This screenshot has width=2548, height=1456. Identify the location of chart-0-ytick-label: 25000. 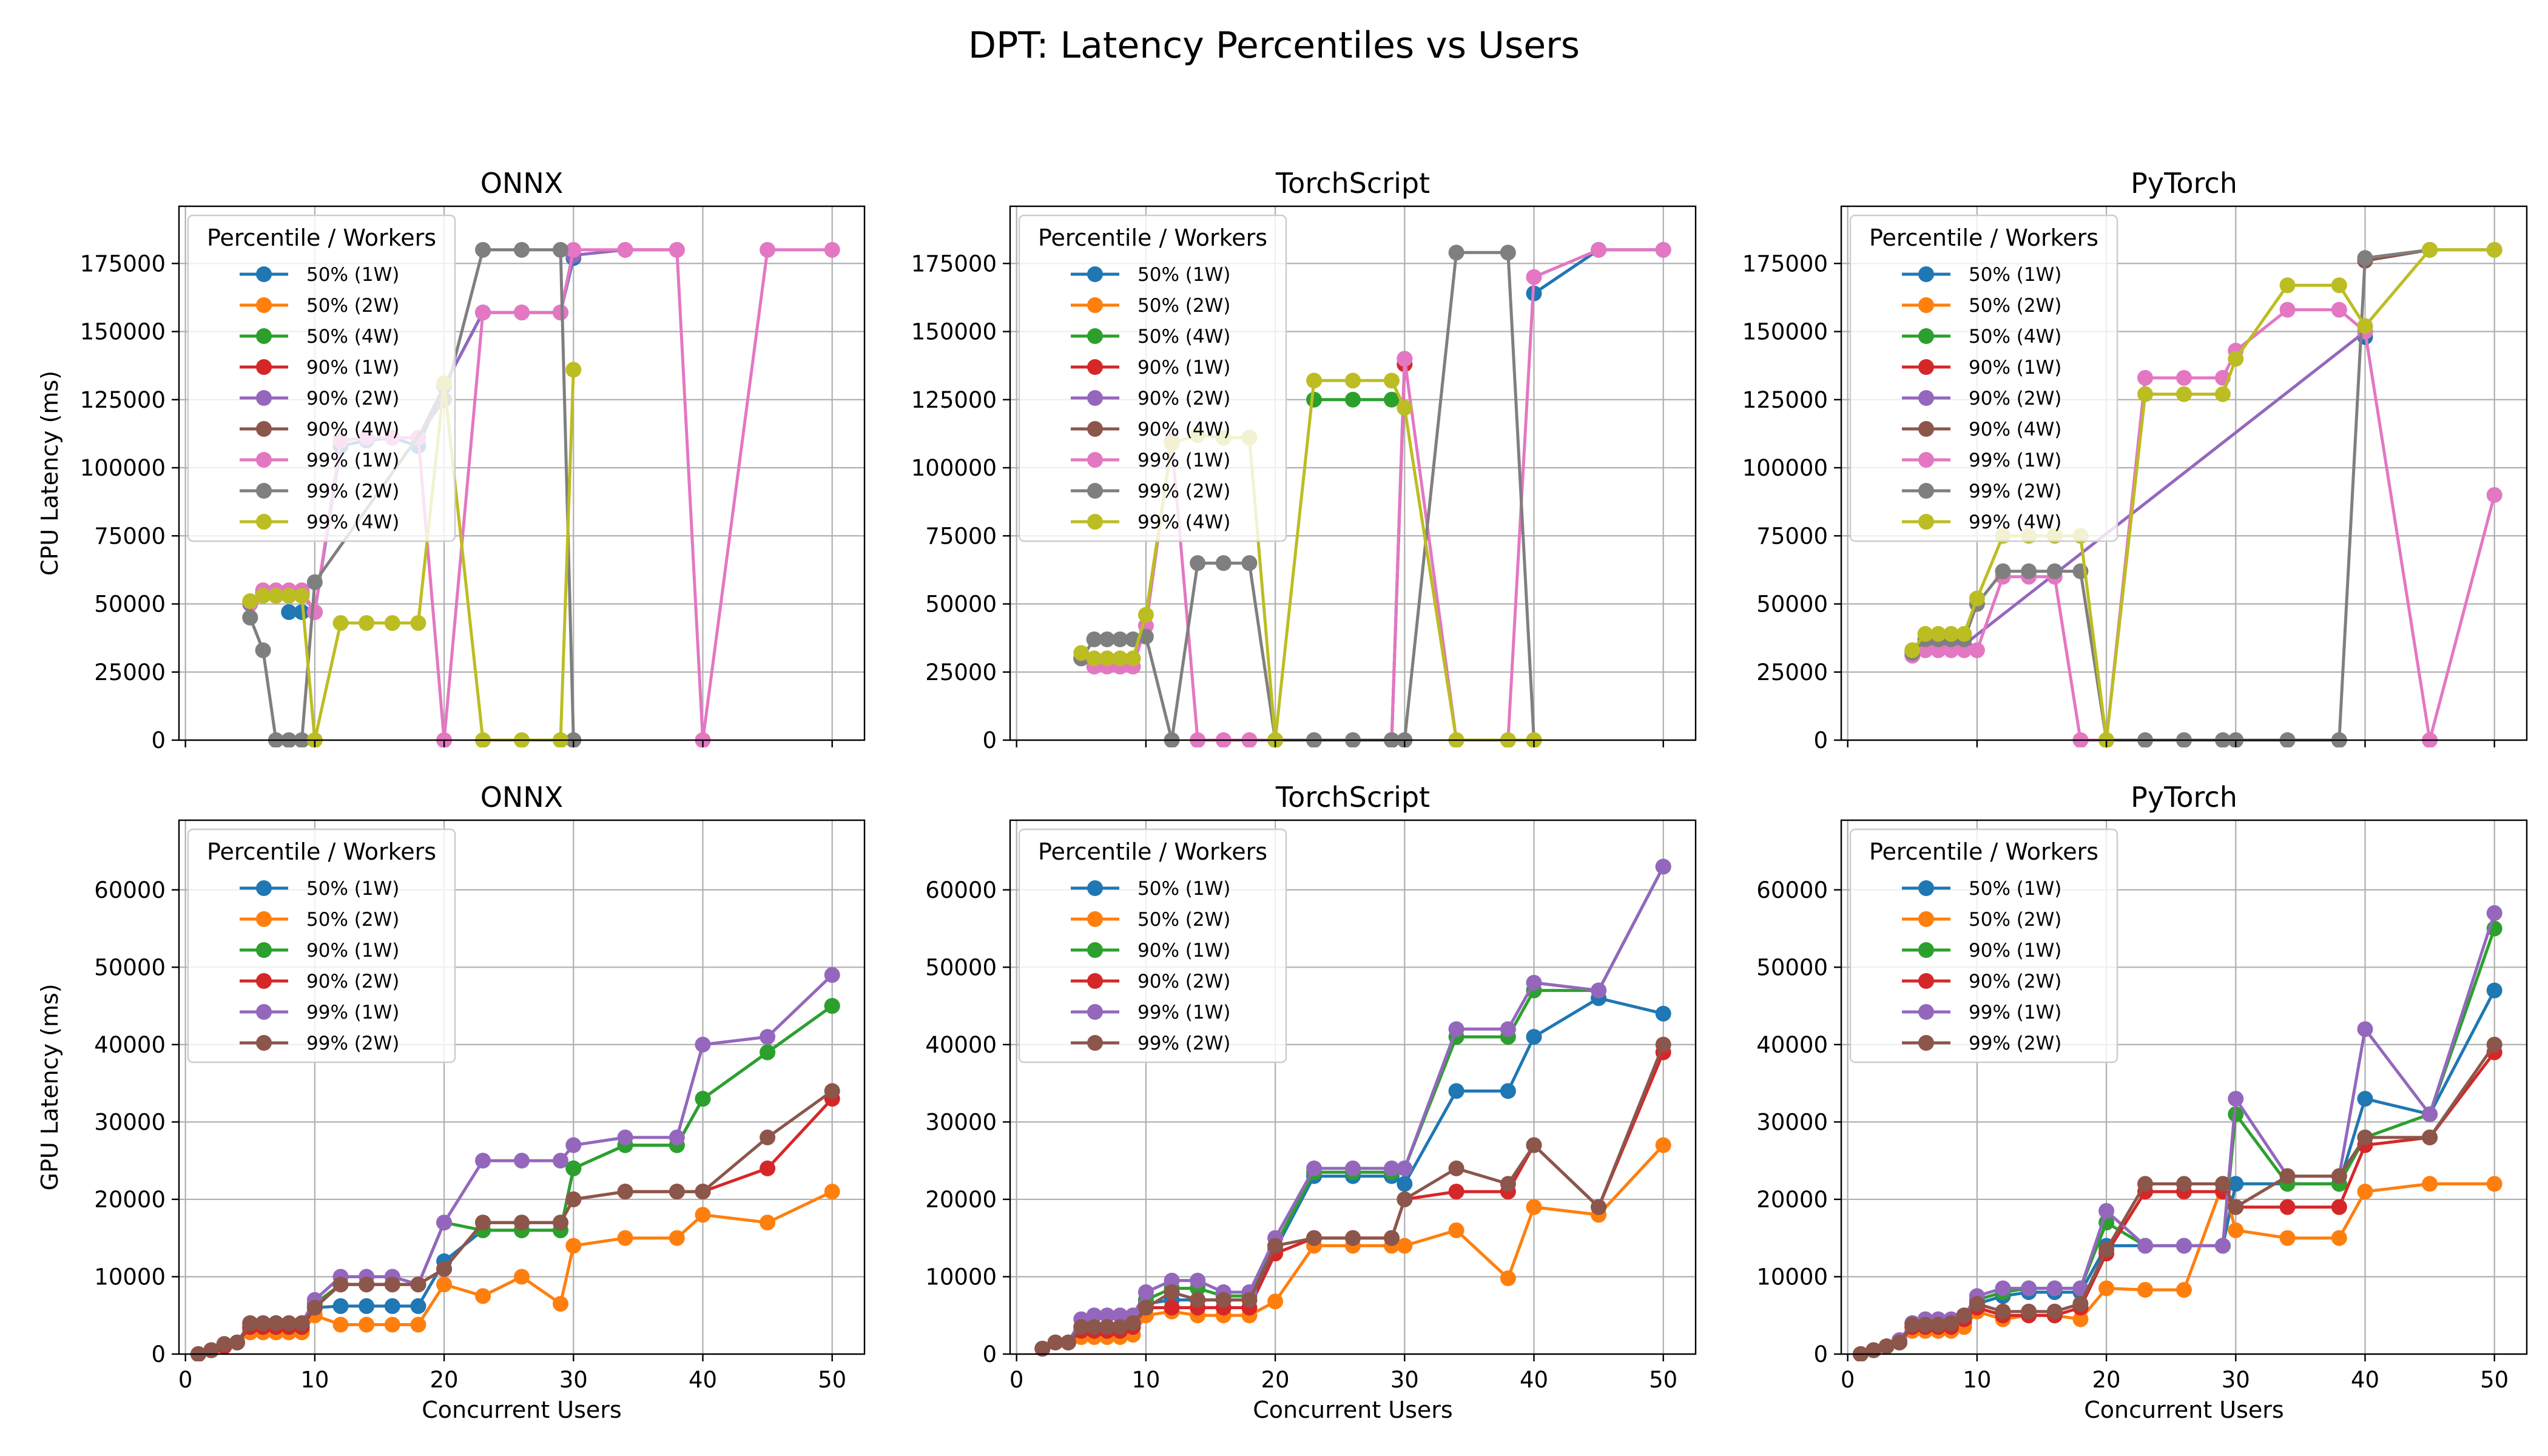
(130, 672).